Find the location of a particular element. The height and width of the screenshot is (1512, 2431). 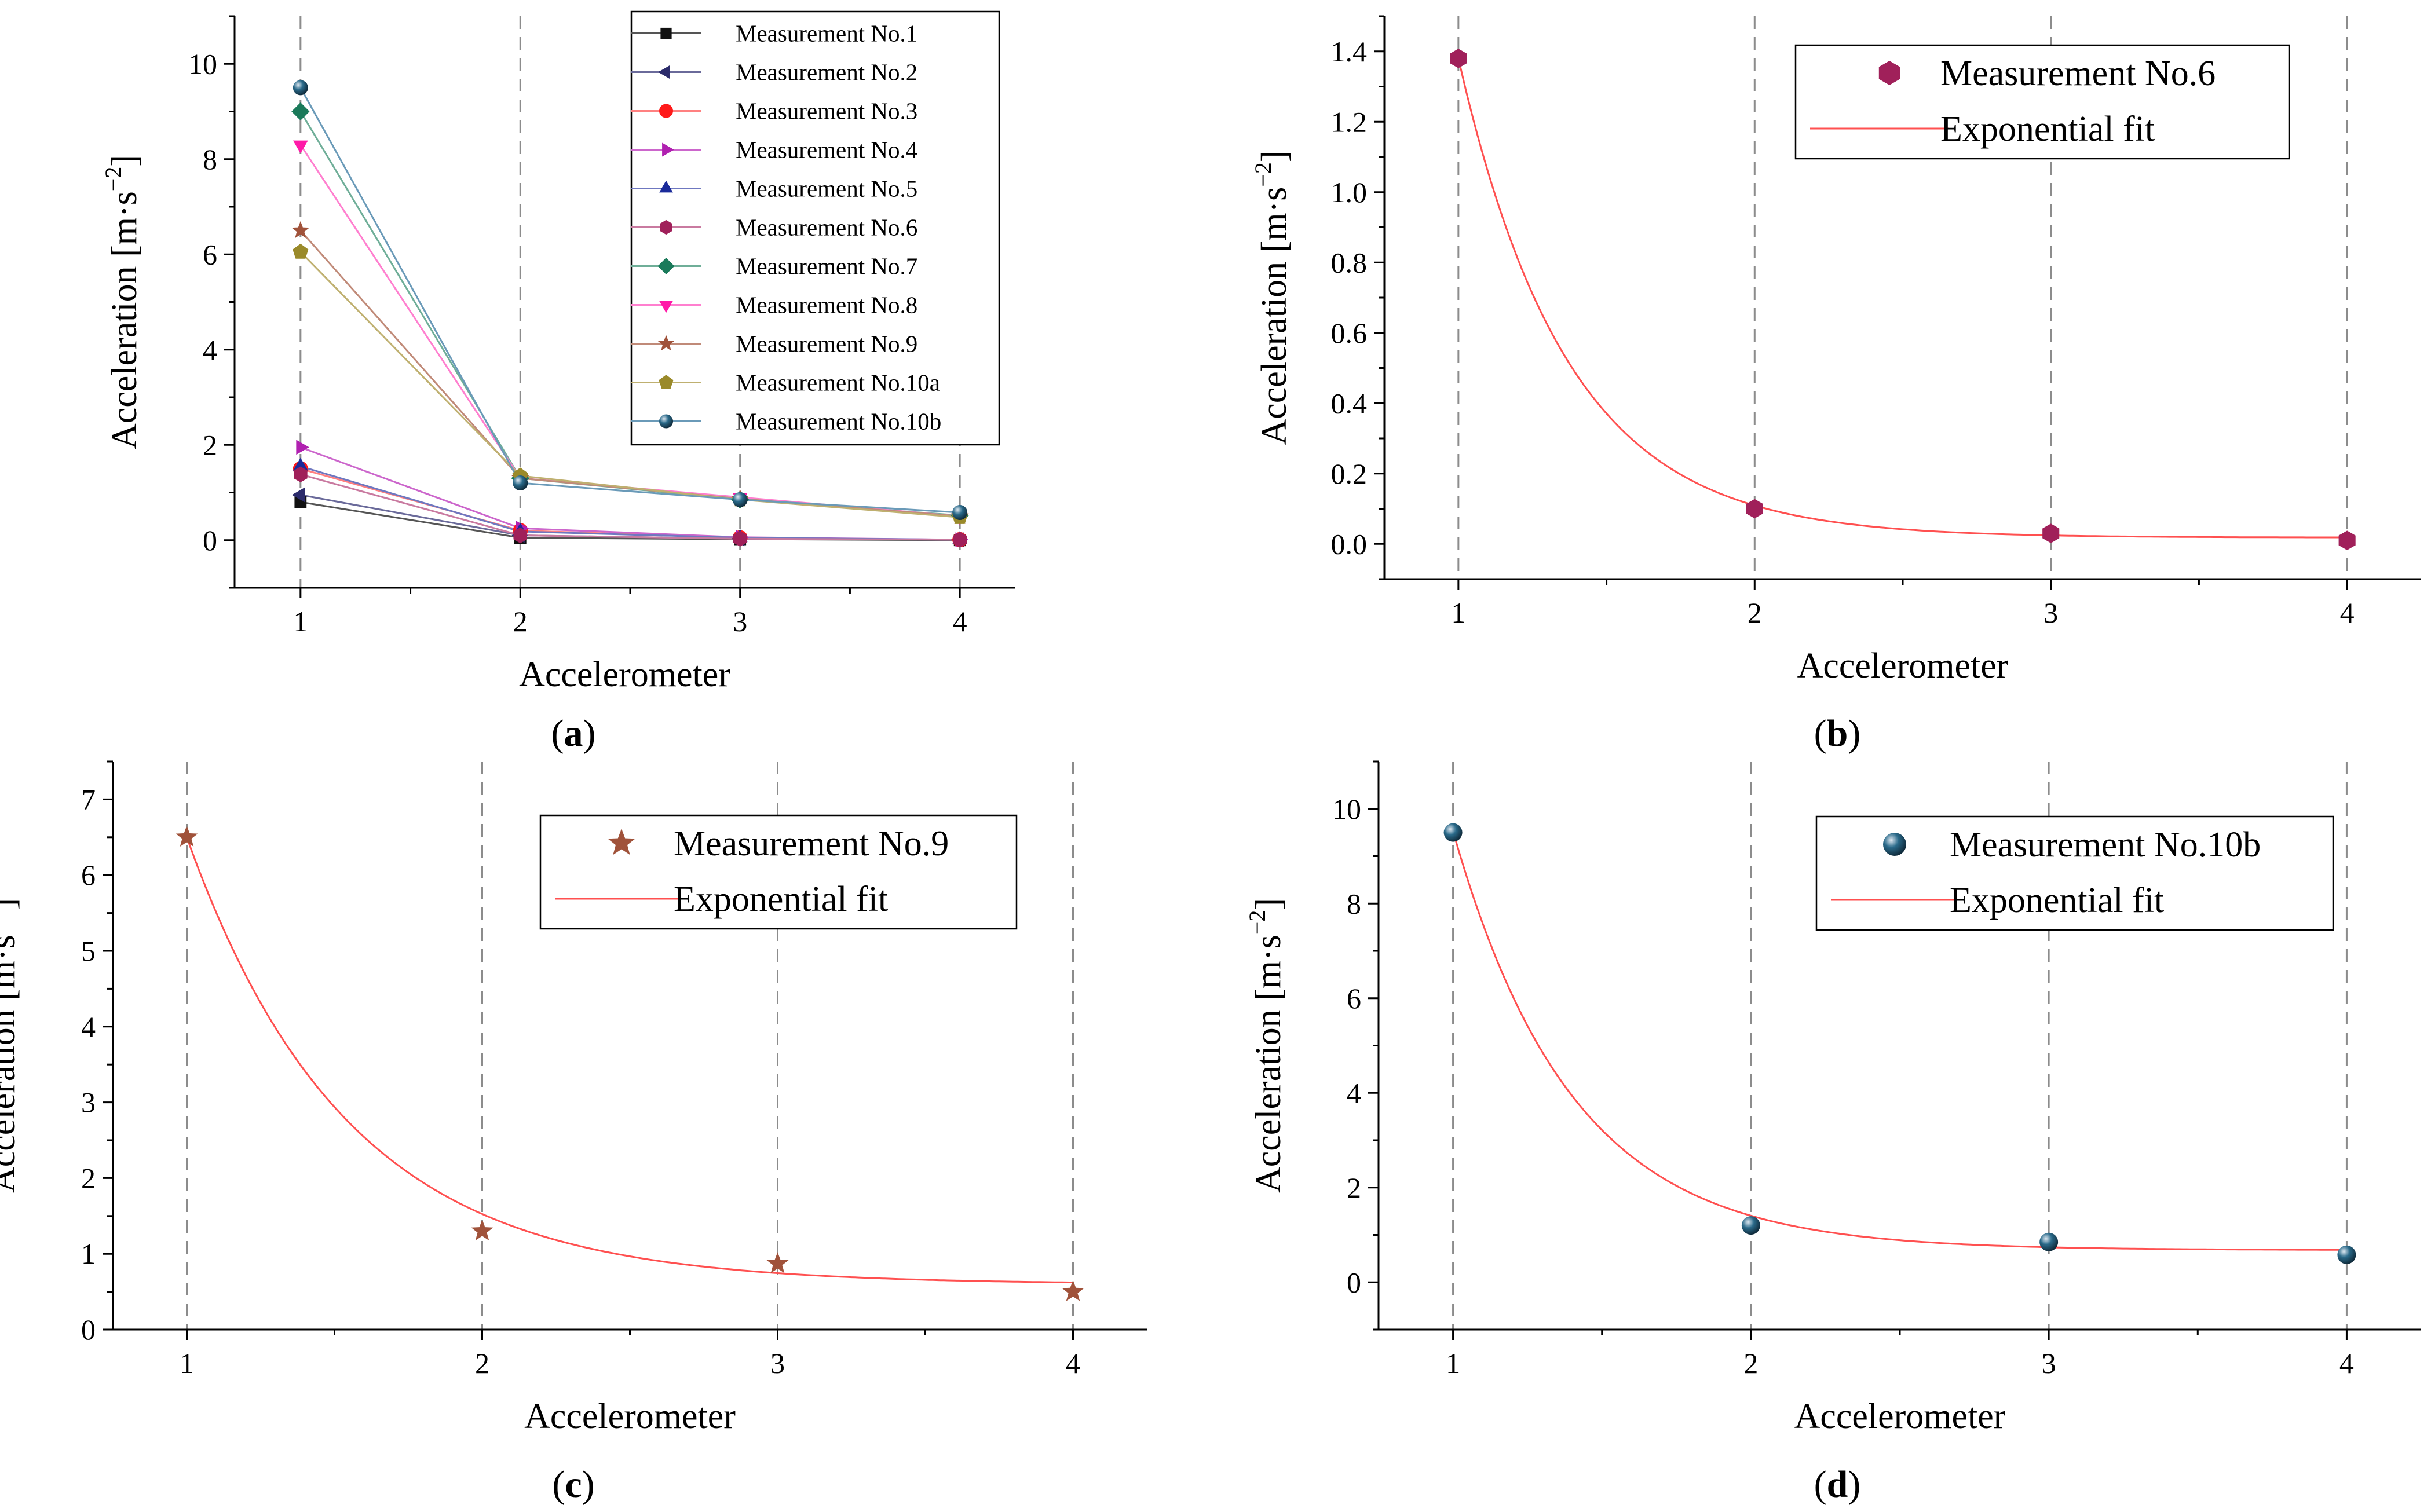

legend-label: Measurement No.8 is located at coordinates (826, 305).